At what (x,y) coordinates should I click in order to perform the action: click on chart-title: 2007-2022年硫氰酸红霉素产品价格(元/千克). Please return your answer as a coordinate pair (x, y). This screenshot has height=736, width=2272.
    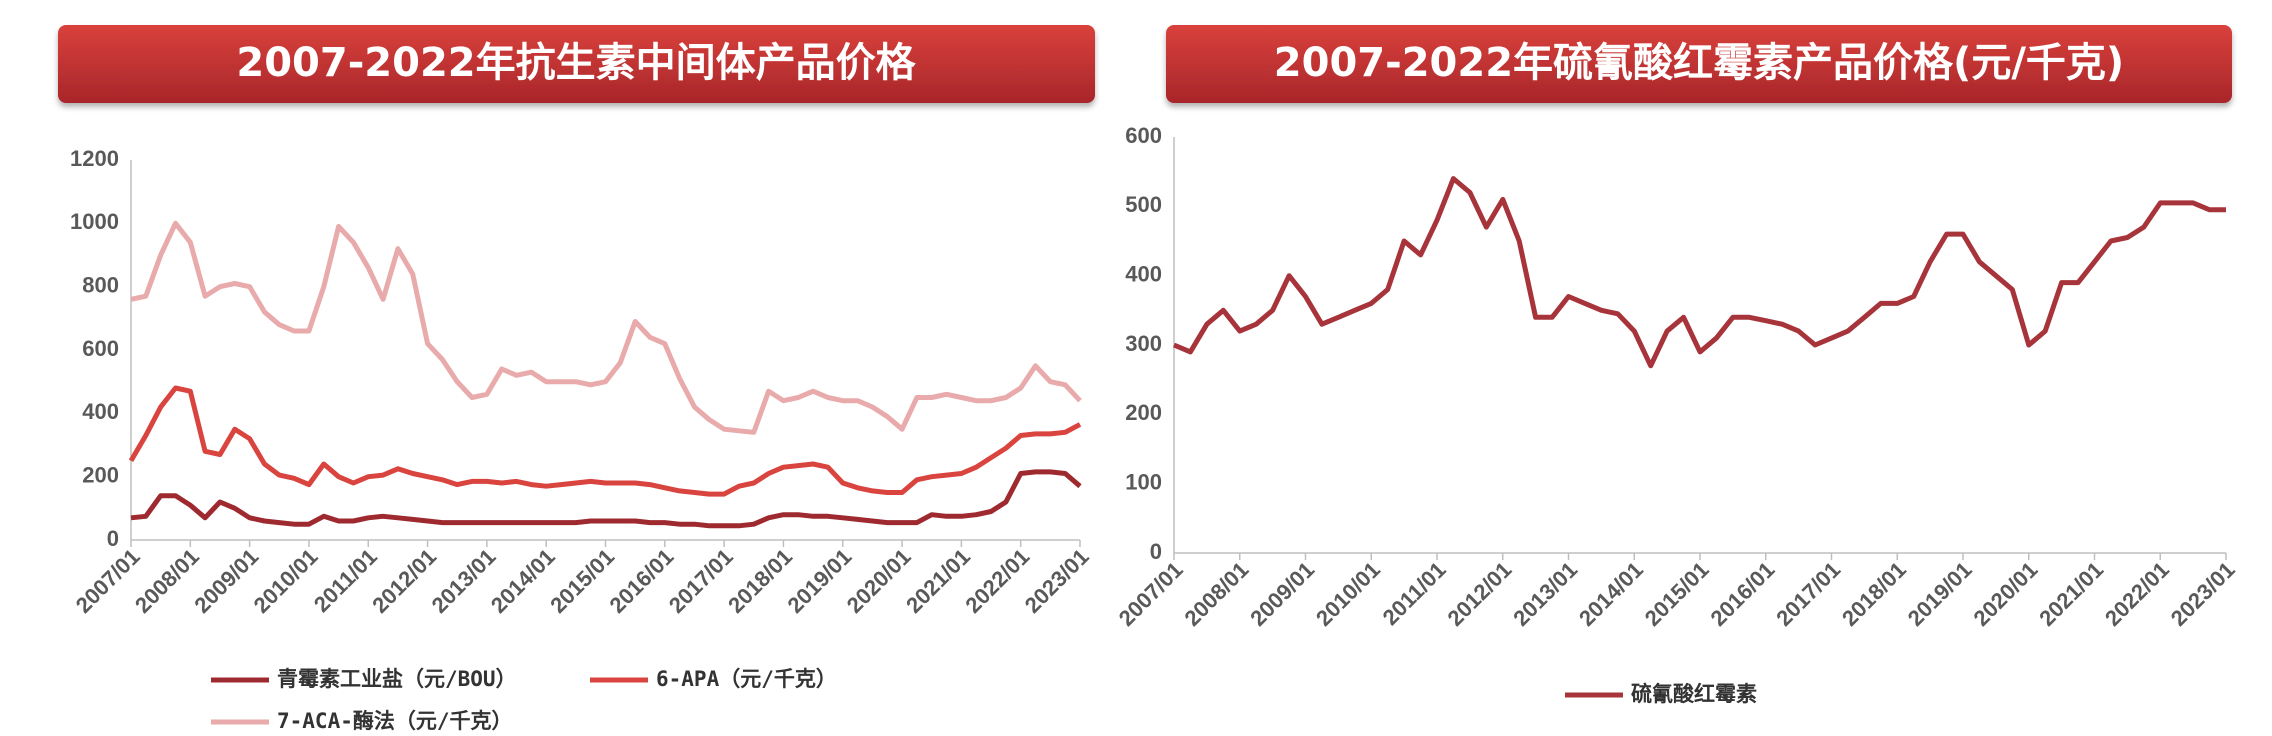
    Looking at the image, I should click on (1699, 63).